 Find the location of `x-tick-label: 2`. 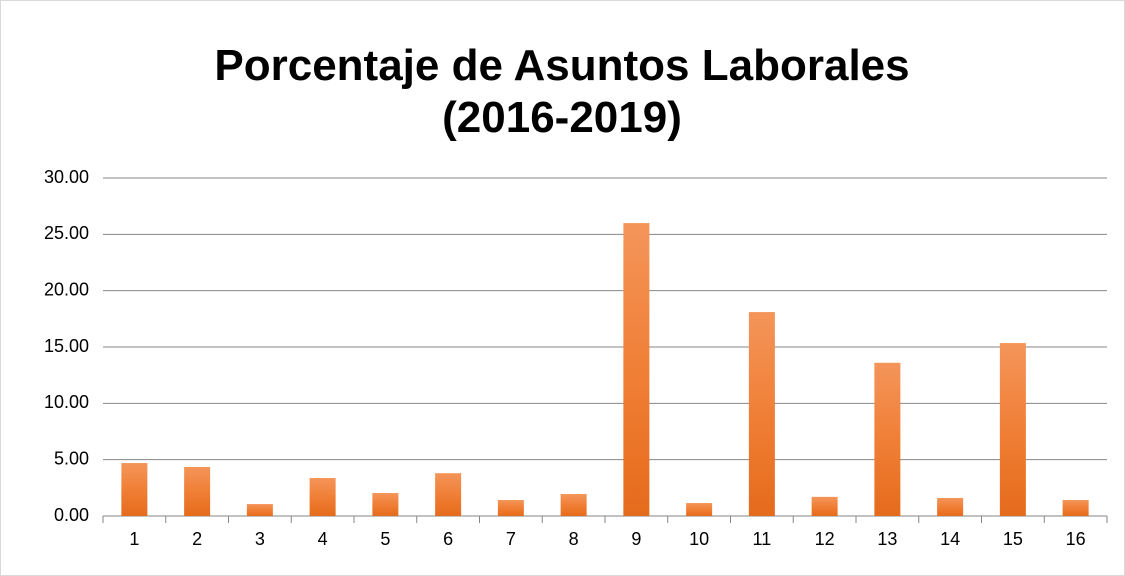

x-tick-label: 2 is located at coordinates (197, 539).